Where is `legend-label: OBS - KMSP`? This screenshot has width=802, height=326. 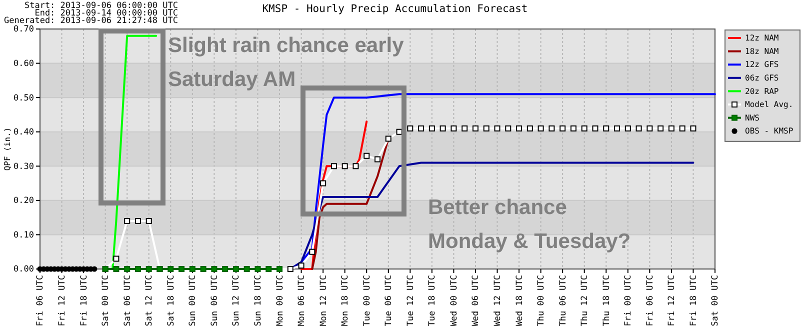 legend-label: OBS - KMSP is located at coordinates (769, 131).